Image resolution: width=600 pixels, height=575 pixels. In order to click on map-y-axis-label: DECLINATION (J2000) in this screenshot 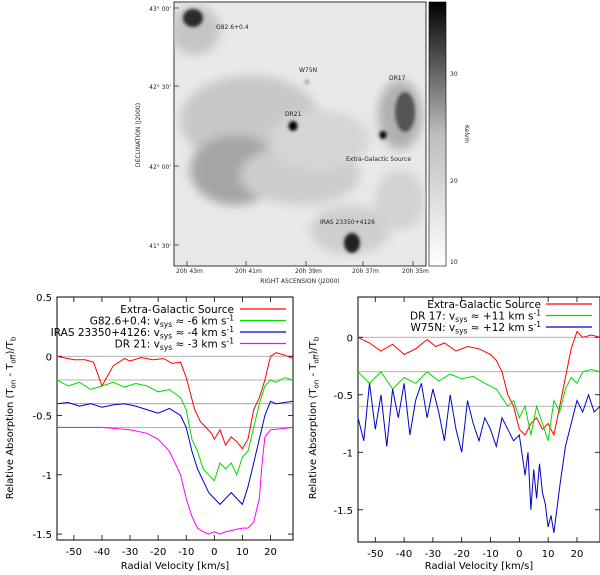, I will do `click(138, 135)`.